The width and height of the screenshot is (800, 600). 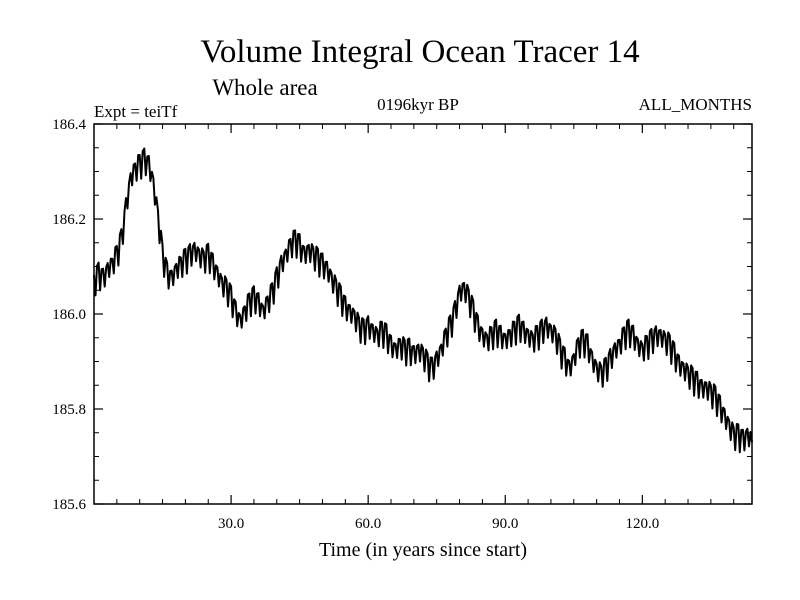 I want to click on x-tick-label: 60.0, so click(x=368, y=524).